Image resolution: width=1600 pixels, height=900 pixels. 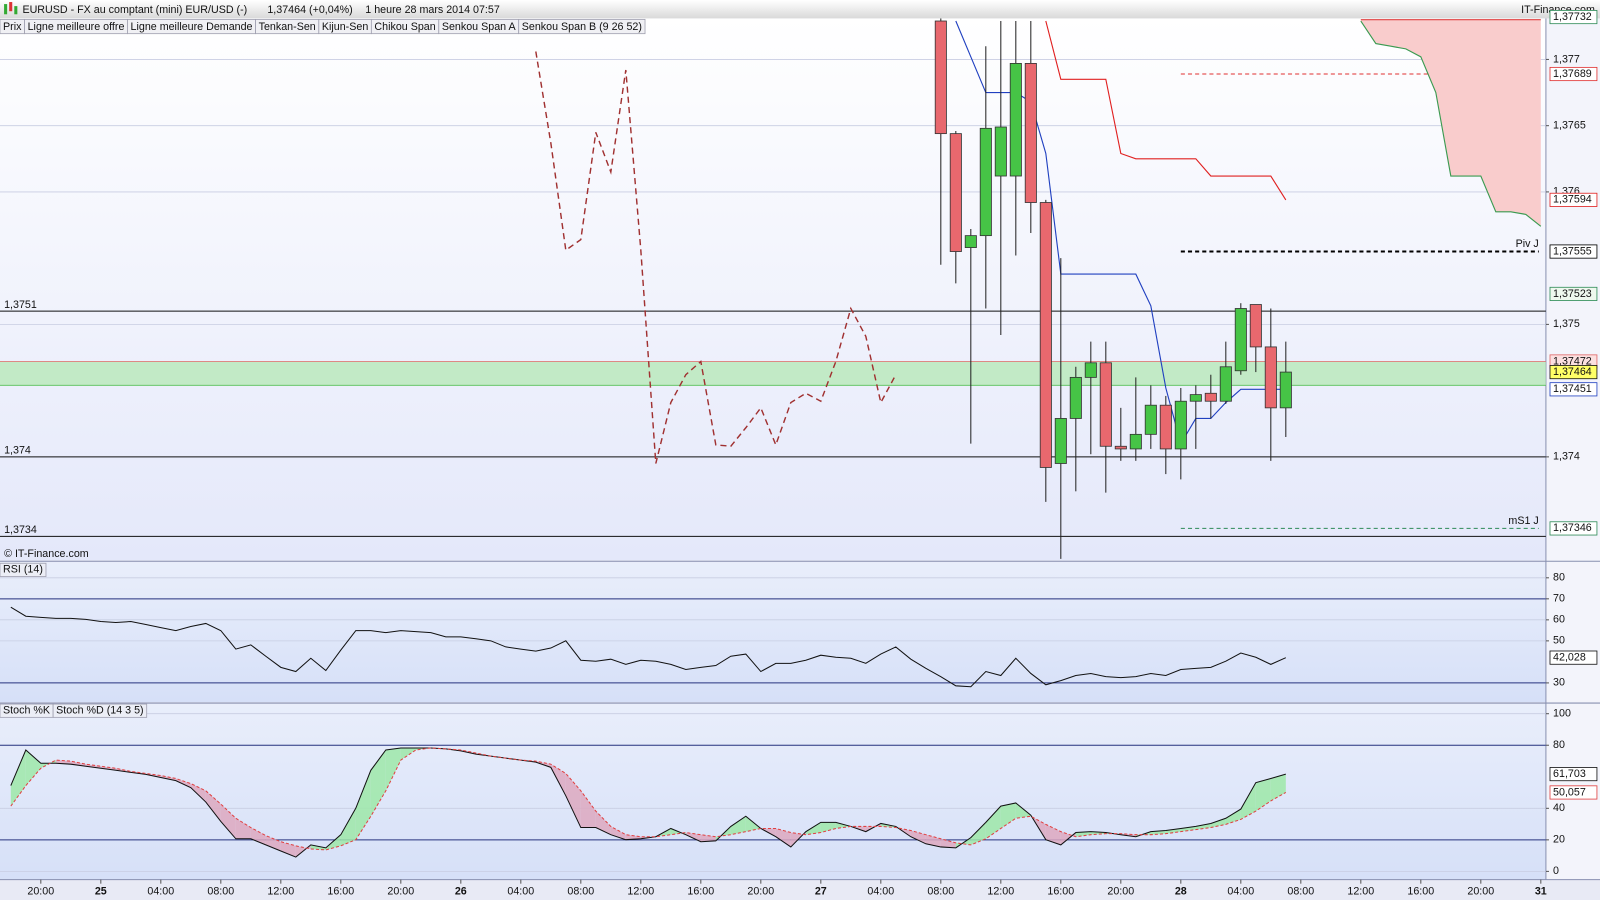 What do you see at coordinates (1572, 251) in the screenshot?
I see `price-tag-label: 1,37555` at bounding box center [1572, 251].